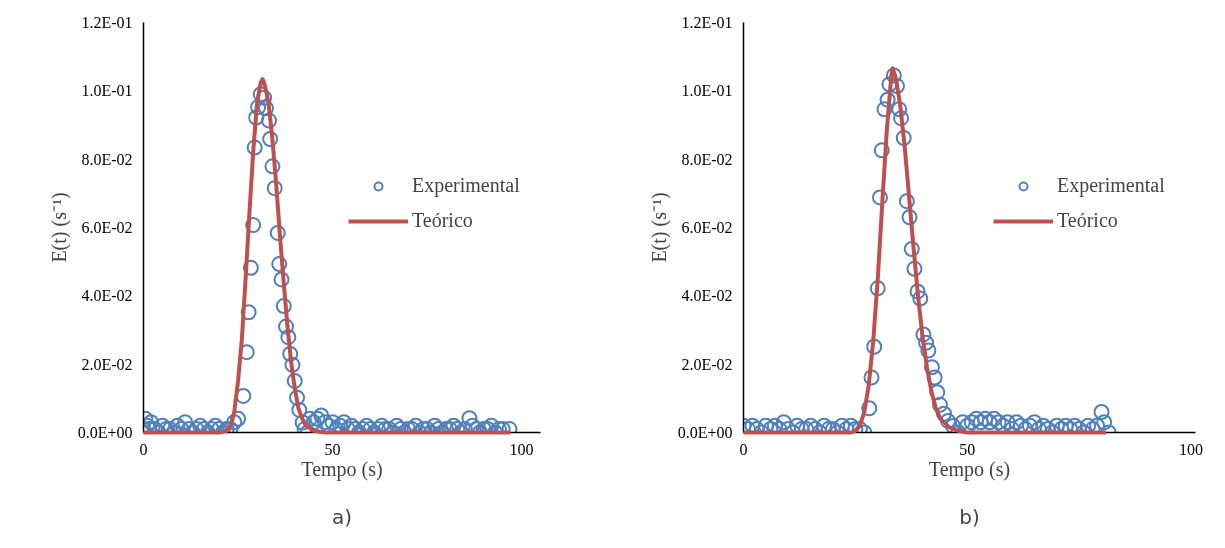 This screenshot has width=1225, height=548. What do you see at coordinates (969, 516) in the screenshot?
I see `text: b)` at bounding box center [969, 516].